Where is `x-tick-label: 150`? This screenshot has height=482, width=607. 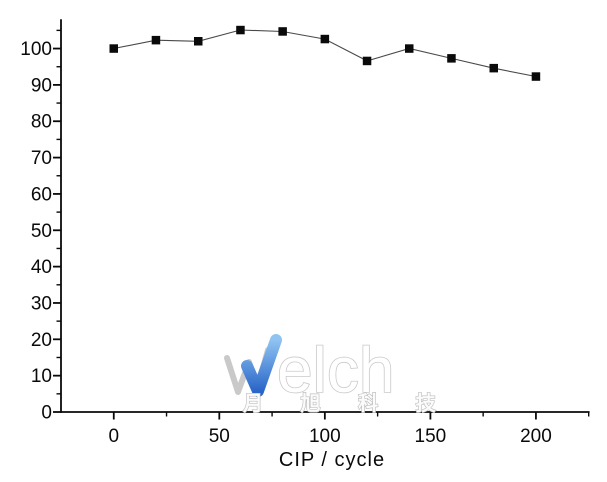 x-tick-label: 150 is located at coordinates (431, 436).